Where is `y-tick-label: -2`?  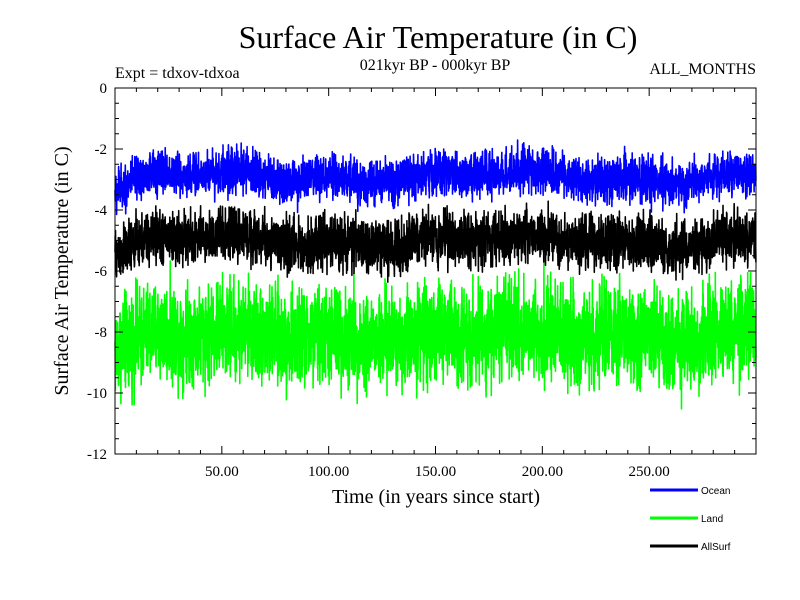 y-tick-label: -2 is located at coordinates (101, 150).